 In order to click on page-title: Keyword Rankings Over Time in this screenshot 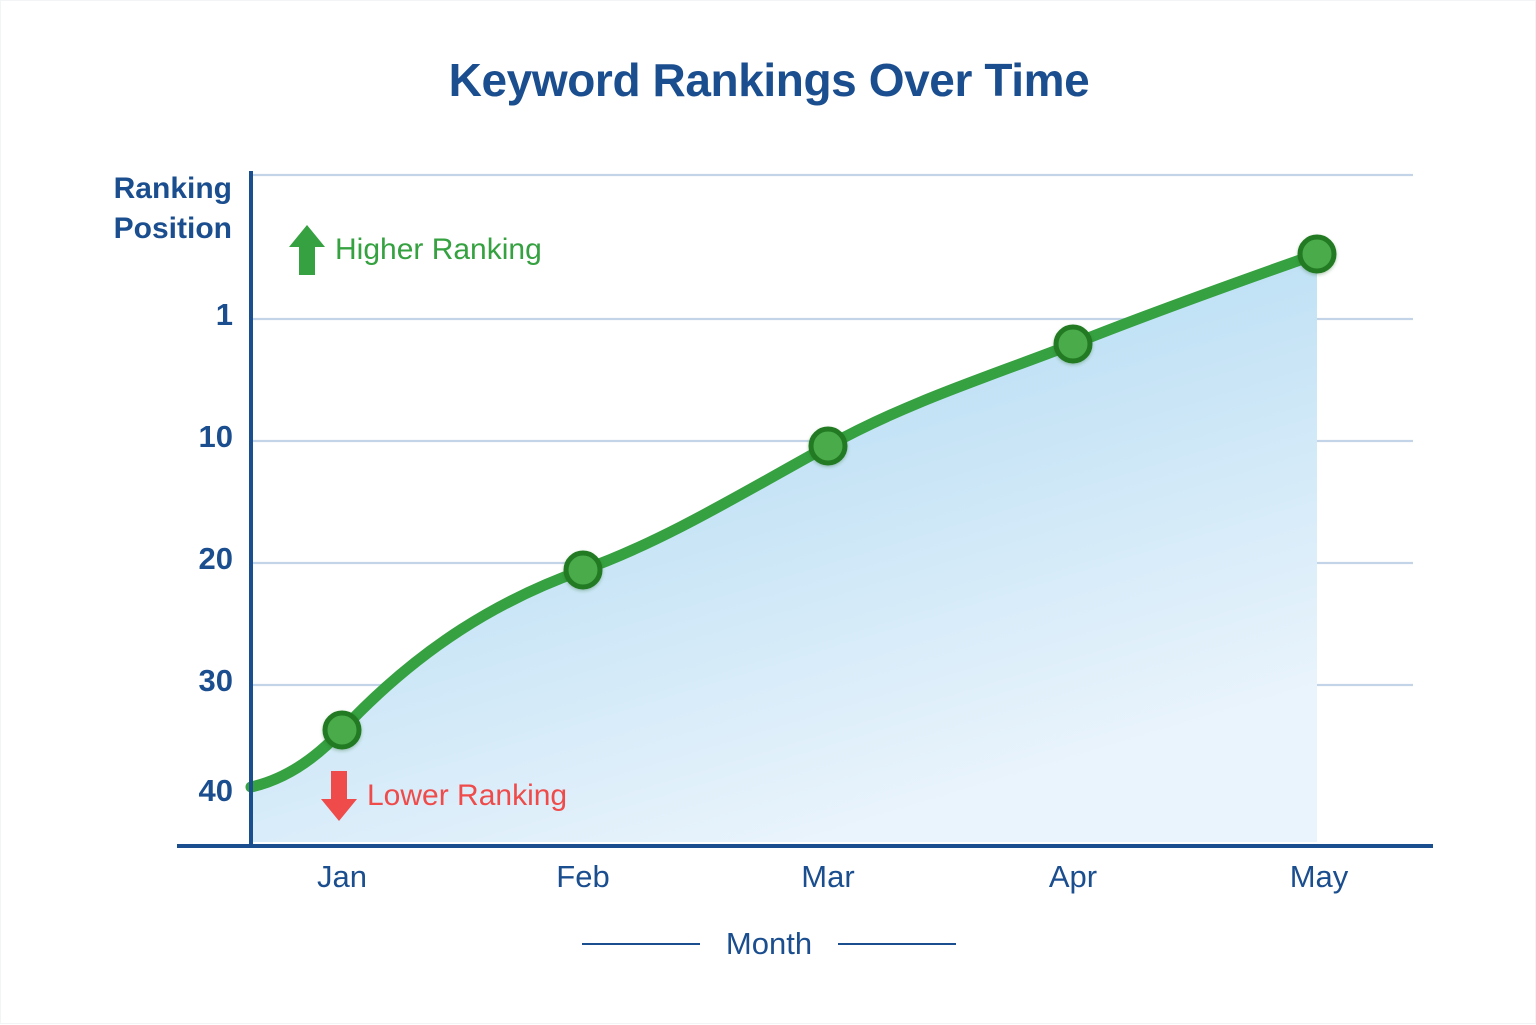, I will do `click(769, 80)`.